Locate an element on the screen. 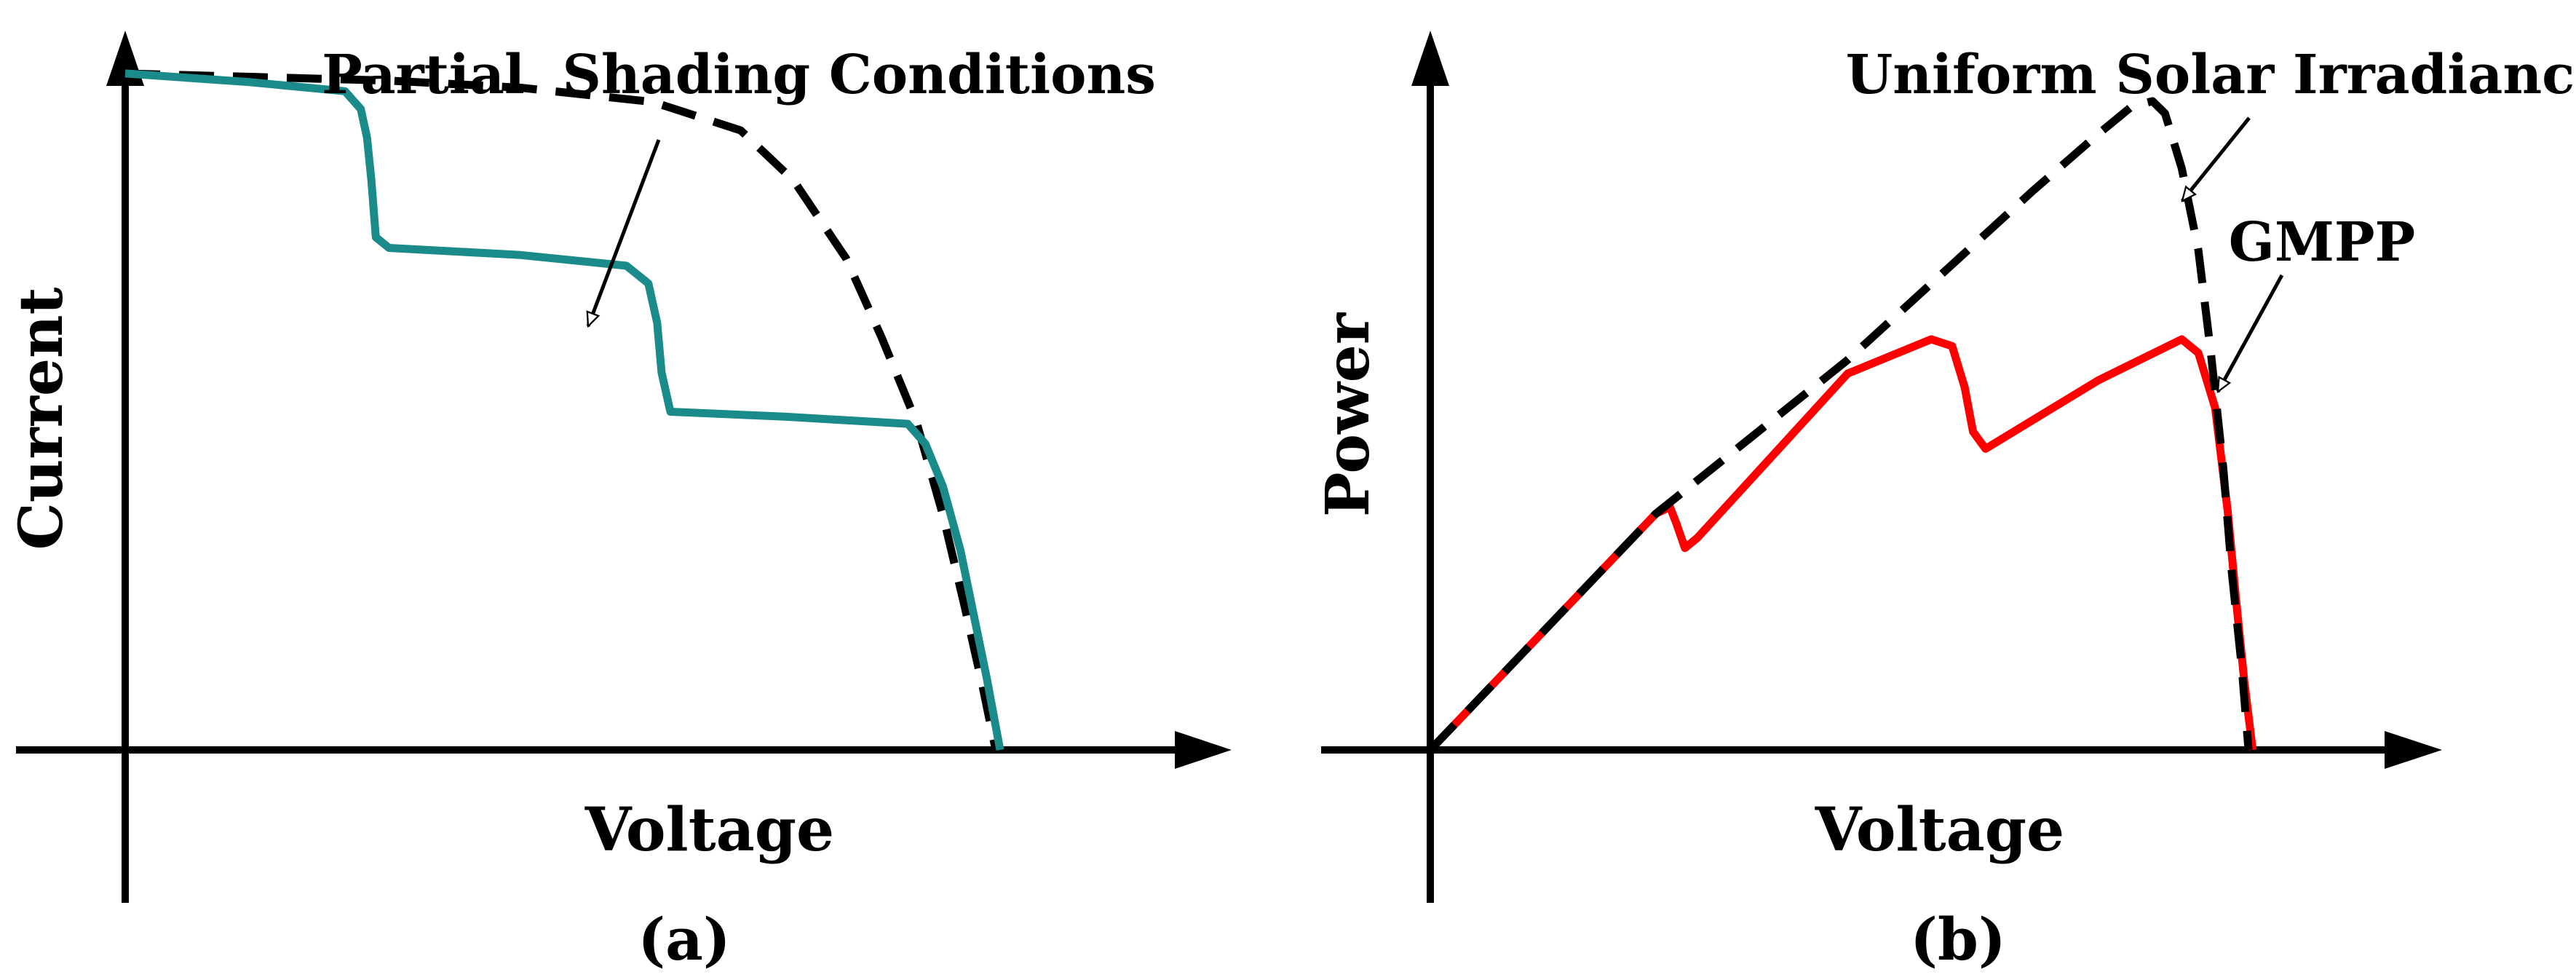 This screenshot has height=980, width=2576. panel-a-x-axis-title: Voltage is located at coordinates (709, 830).